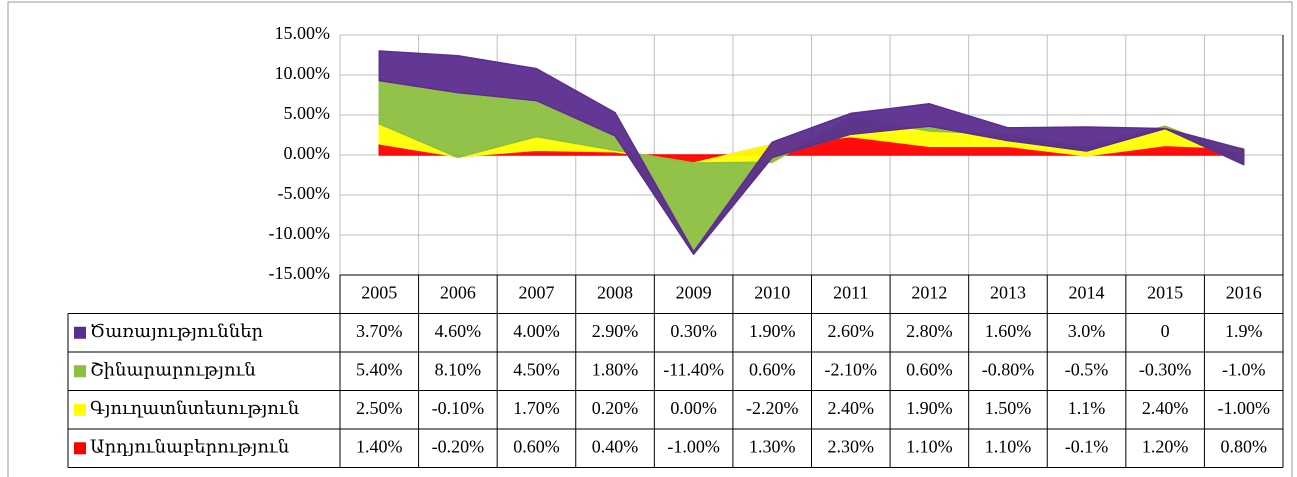 This screenshot has width=1297, height=477. Describe the element at coordinates (1244, 369) in the screenshot. I see `table-value: -1.0%` at that location.